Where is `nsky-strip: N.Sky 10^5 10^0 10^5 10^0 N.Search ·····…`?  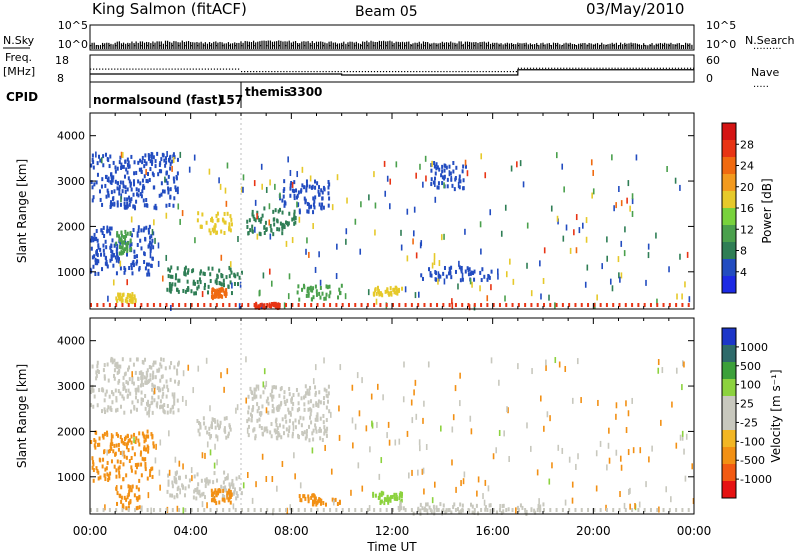 nsky-strip: N.Sky 10^5 10^0 10^5 10^0 N.Search ·····… is located at coordinates (399, 37).